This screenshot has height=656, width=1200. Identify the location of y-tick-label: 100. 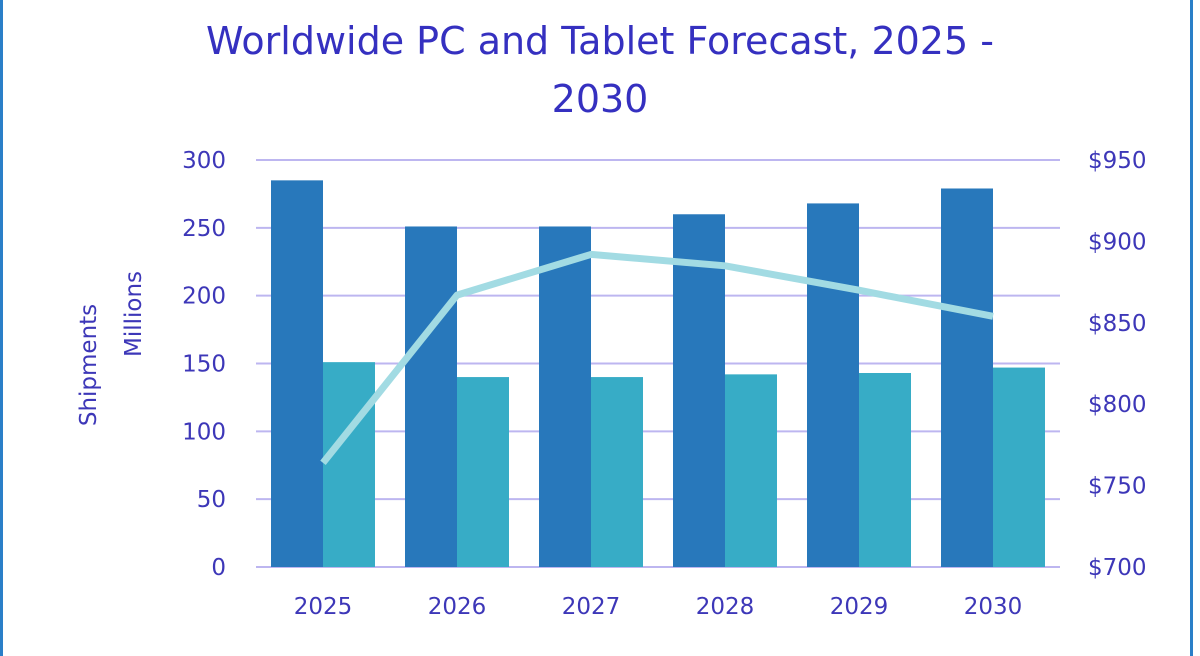
(204, 432).